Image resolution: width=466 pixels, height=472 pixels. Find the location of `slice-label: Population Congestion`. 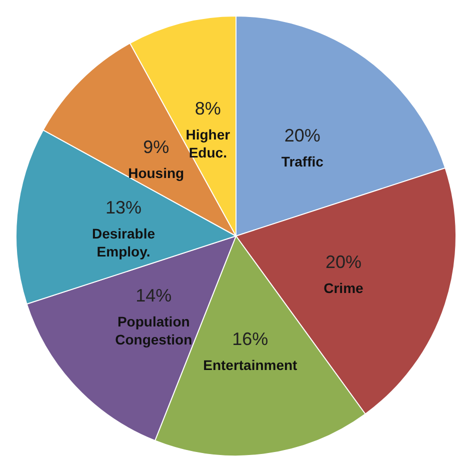

slice-label: Population Congestion is located at coordinates (153, 330).